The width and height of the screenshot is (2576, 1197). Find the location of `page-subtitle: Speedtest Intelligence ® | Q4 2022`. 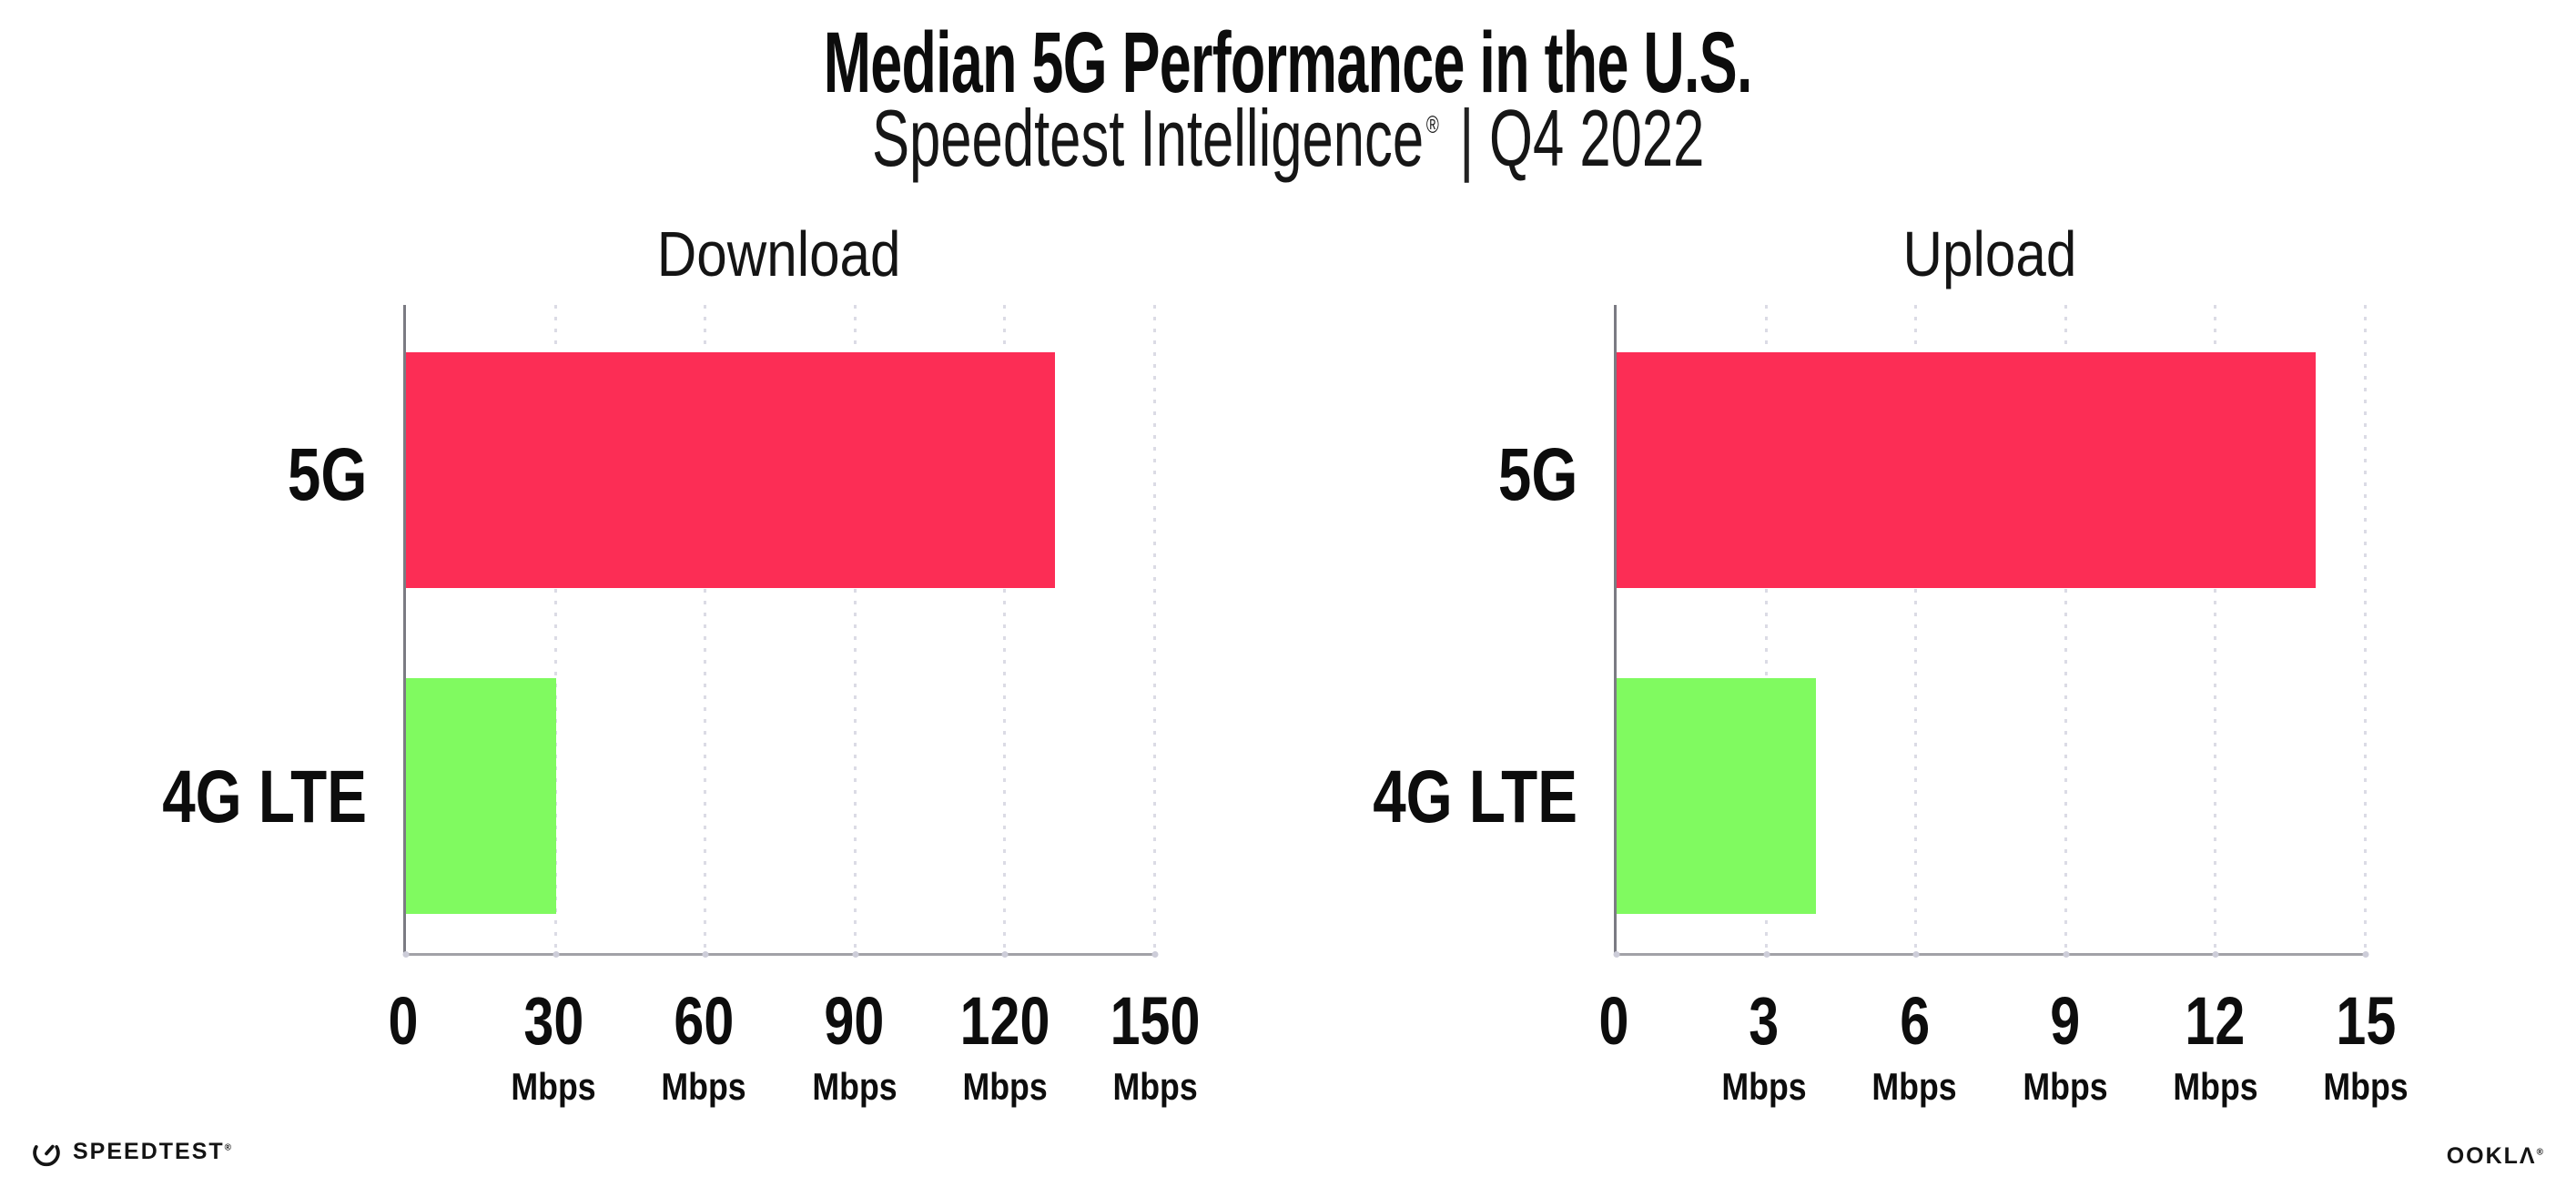

page-subtitle: Speedtest Intelligence ® | Q4 2022 is located at coordinates (1288, 138).